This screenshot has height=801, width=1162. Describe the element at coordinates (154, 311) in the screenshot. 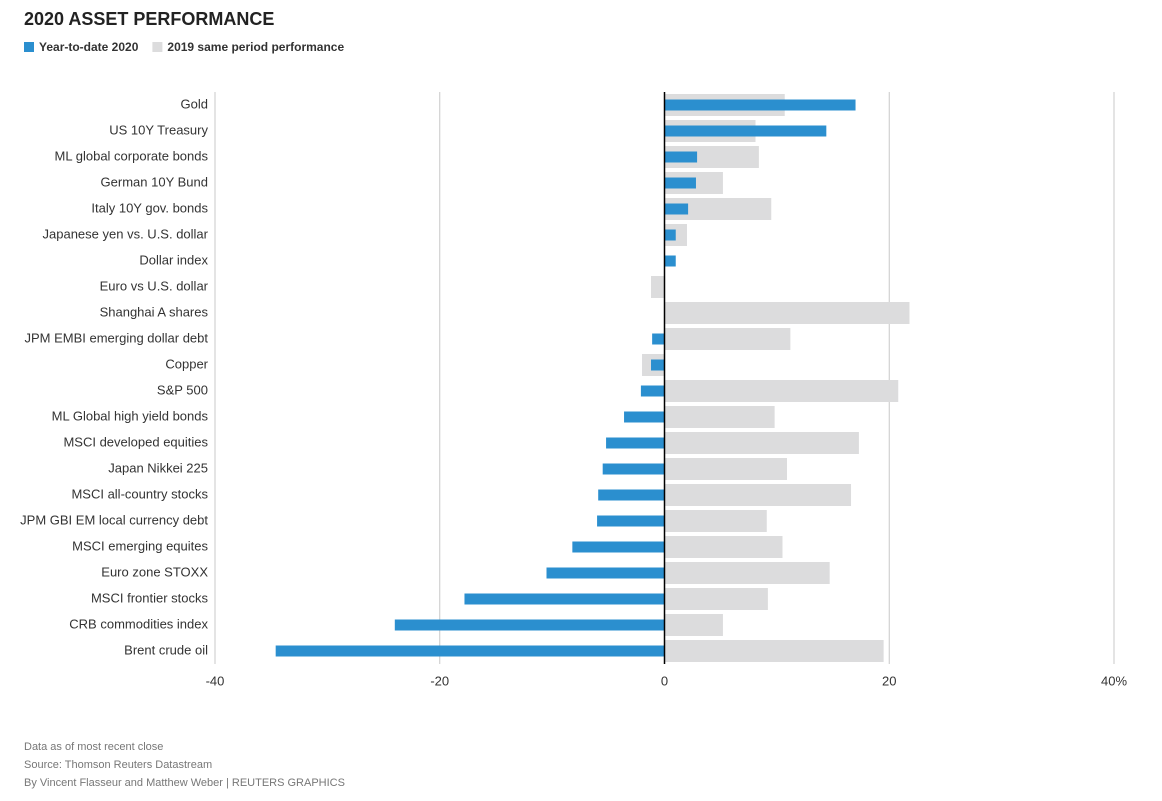

I see `y-tick-label: Shanghai A shares` at that location.